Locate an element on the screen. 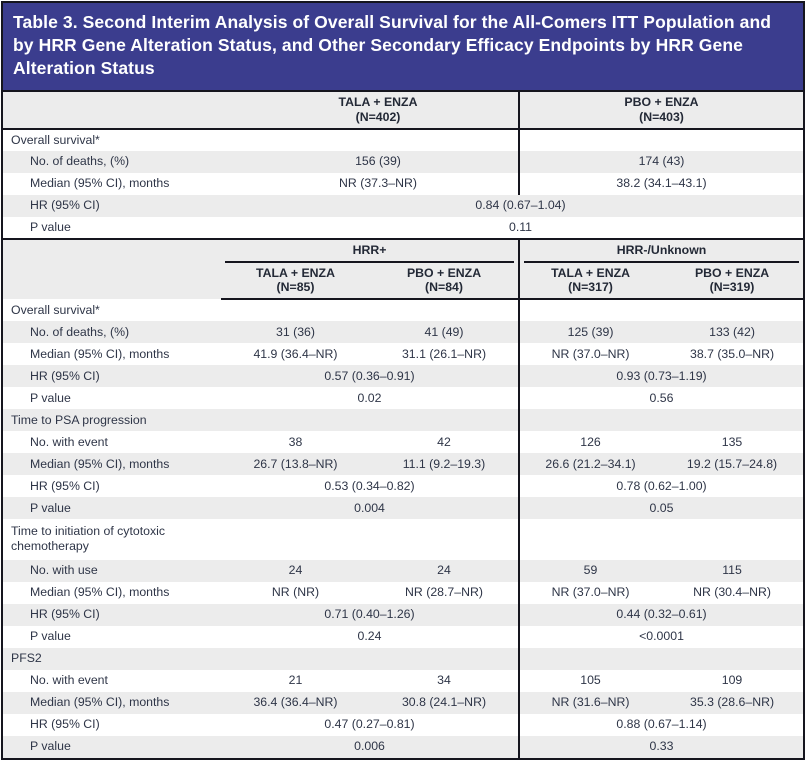 This screenshot has width=808, height=761. group-label: HRR+ is located at coordinates (370, 252).